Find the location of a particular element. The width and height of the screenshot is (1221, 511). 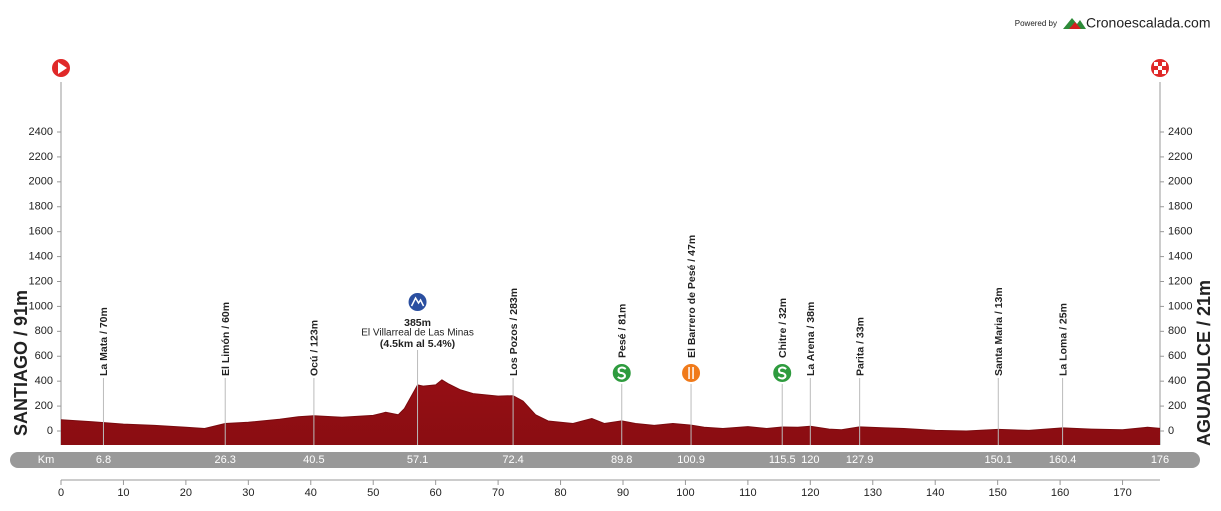

waypoint-label: Santa Maria / 13m is located at coordinates (999, 331).